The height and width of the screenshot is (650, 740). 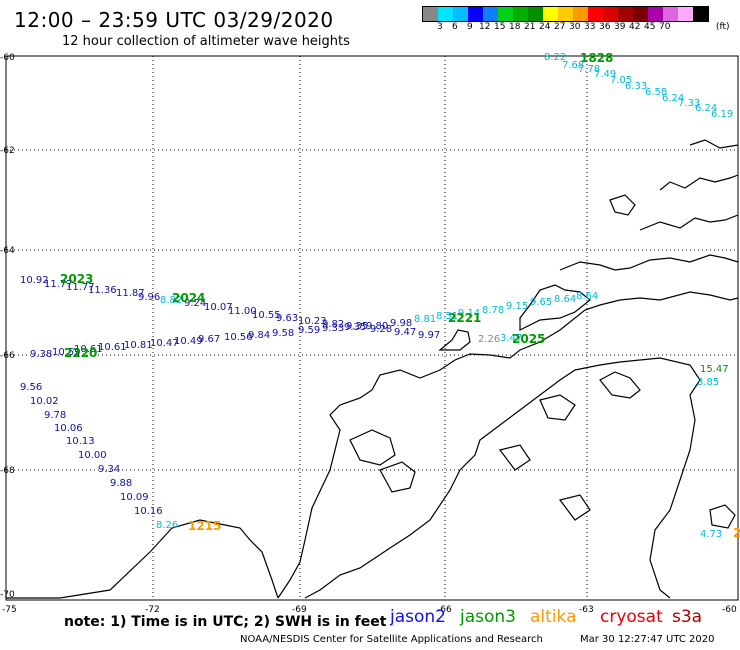 I want to click on lat-label: -68, so click(x=7, y=471).